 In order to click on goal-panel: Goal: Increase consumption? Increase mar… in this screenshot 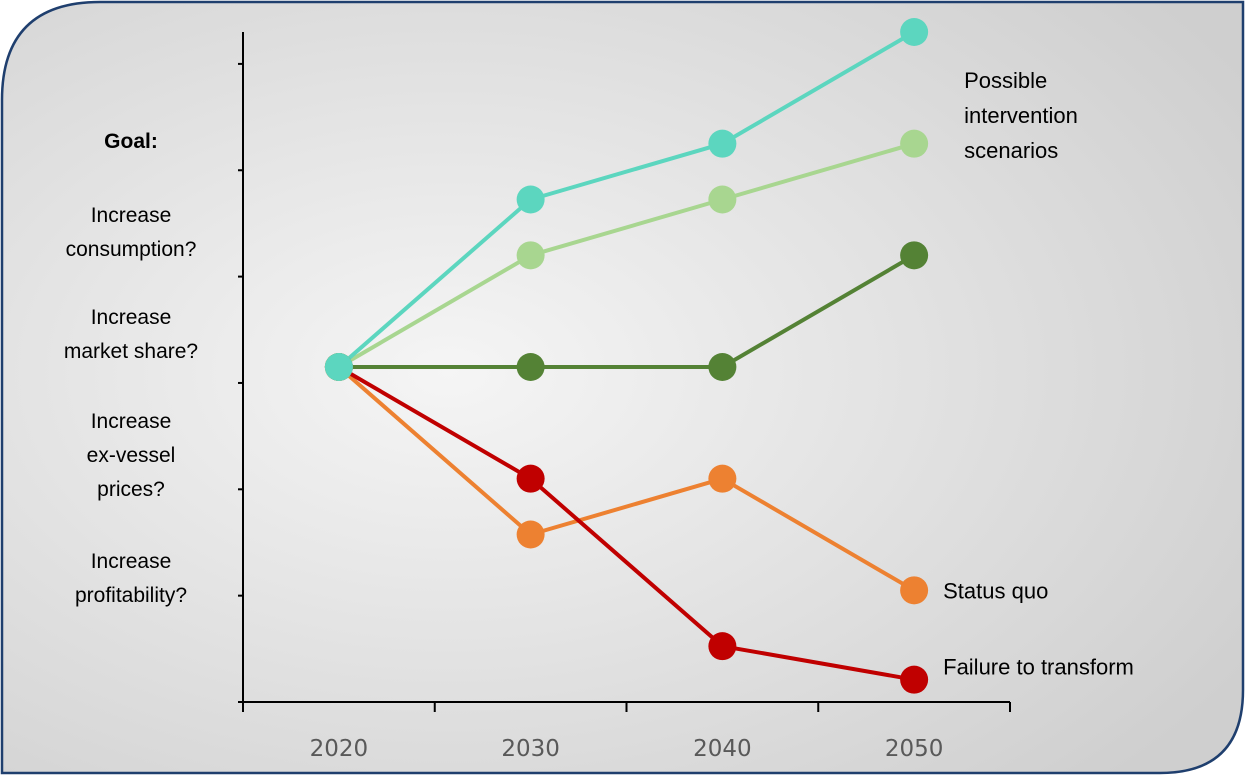, I will do `click(131, 368)`.